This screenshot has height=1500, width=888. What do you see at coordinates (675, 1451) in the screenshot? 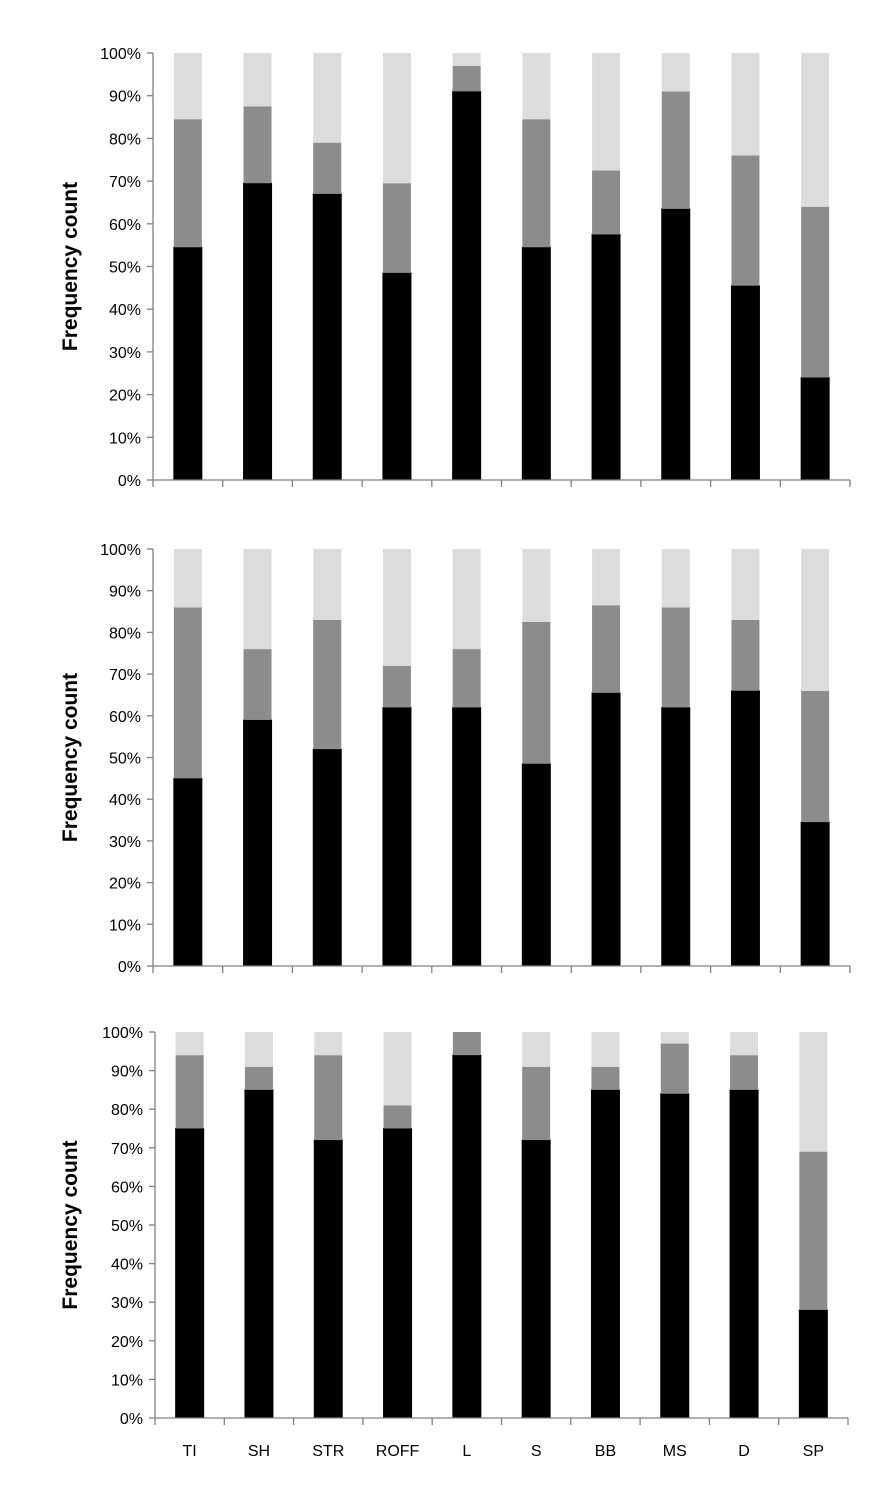
I see `category-label-ms: MS` at bounding box center [675, 1451].